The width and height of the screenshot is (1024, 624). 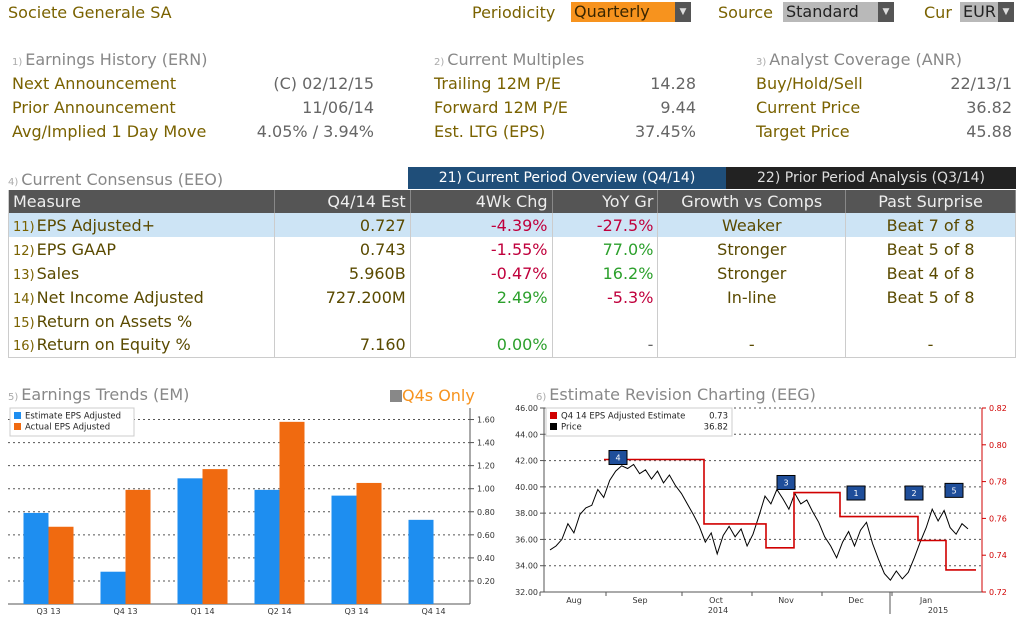 I want to click on forward-pe-label: Forward 12M P/E, so click(x=501, y=107).